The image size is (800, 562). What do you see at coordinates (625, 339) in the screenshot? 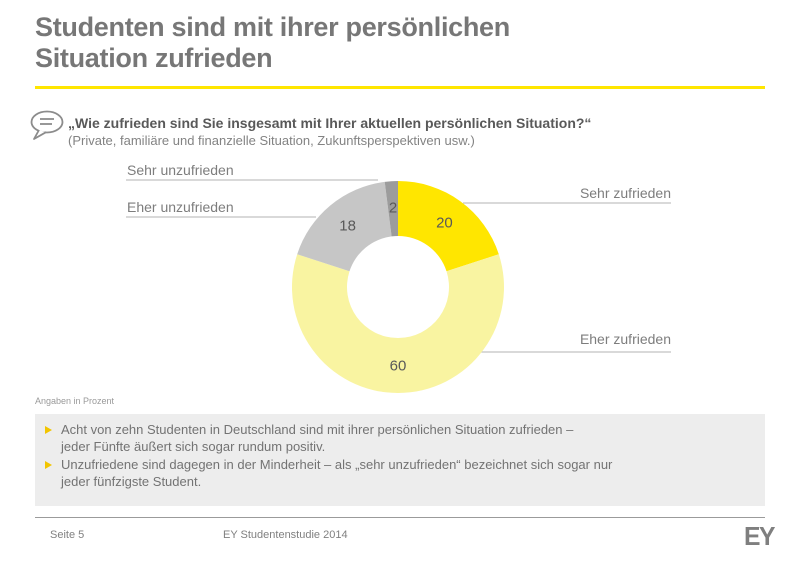
I see `label-eher-zufrieden: Eher zufrieden` at bounding box center [625, 339].